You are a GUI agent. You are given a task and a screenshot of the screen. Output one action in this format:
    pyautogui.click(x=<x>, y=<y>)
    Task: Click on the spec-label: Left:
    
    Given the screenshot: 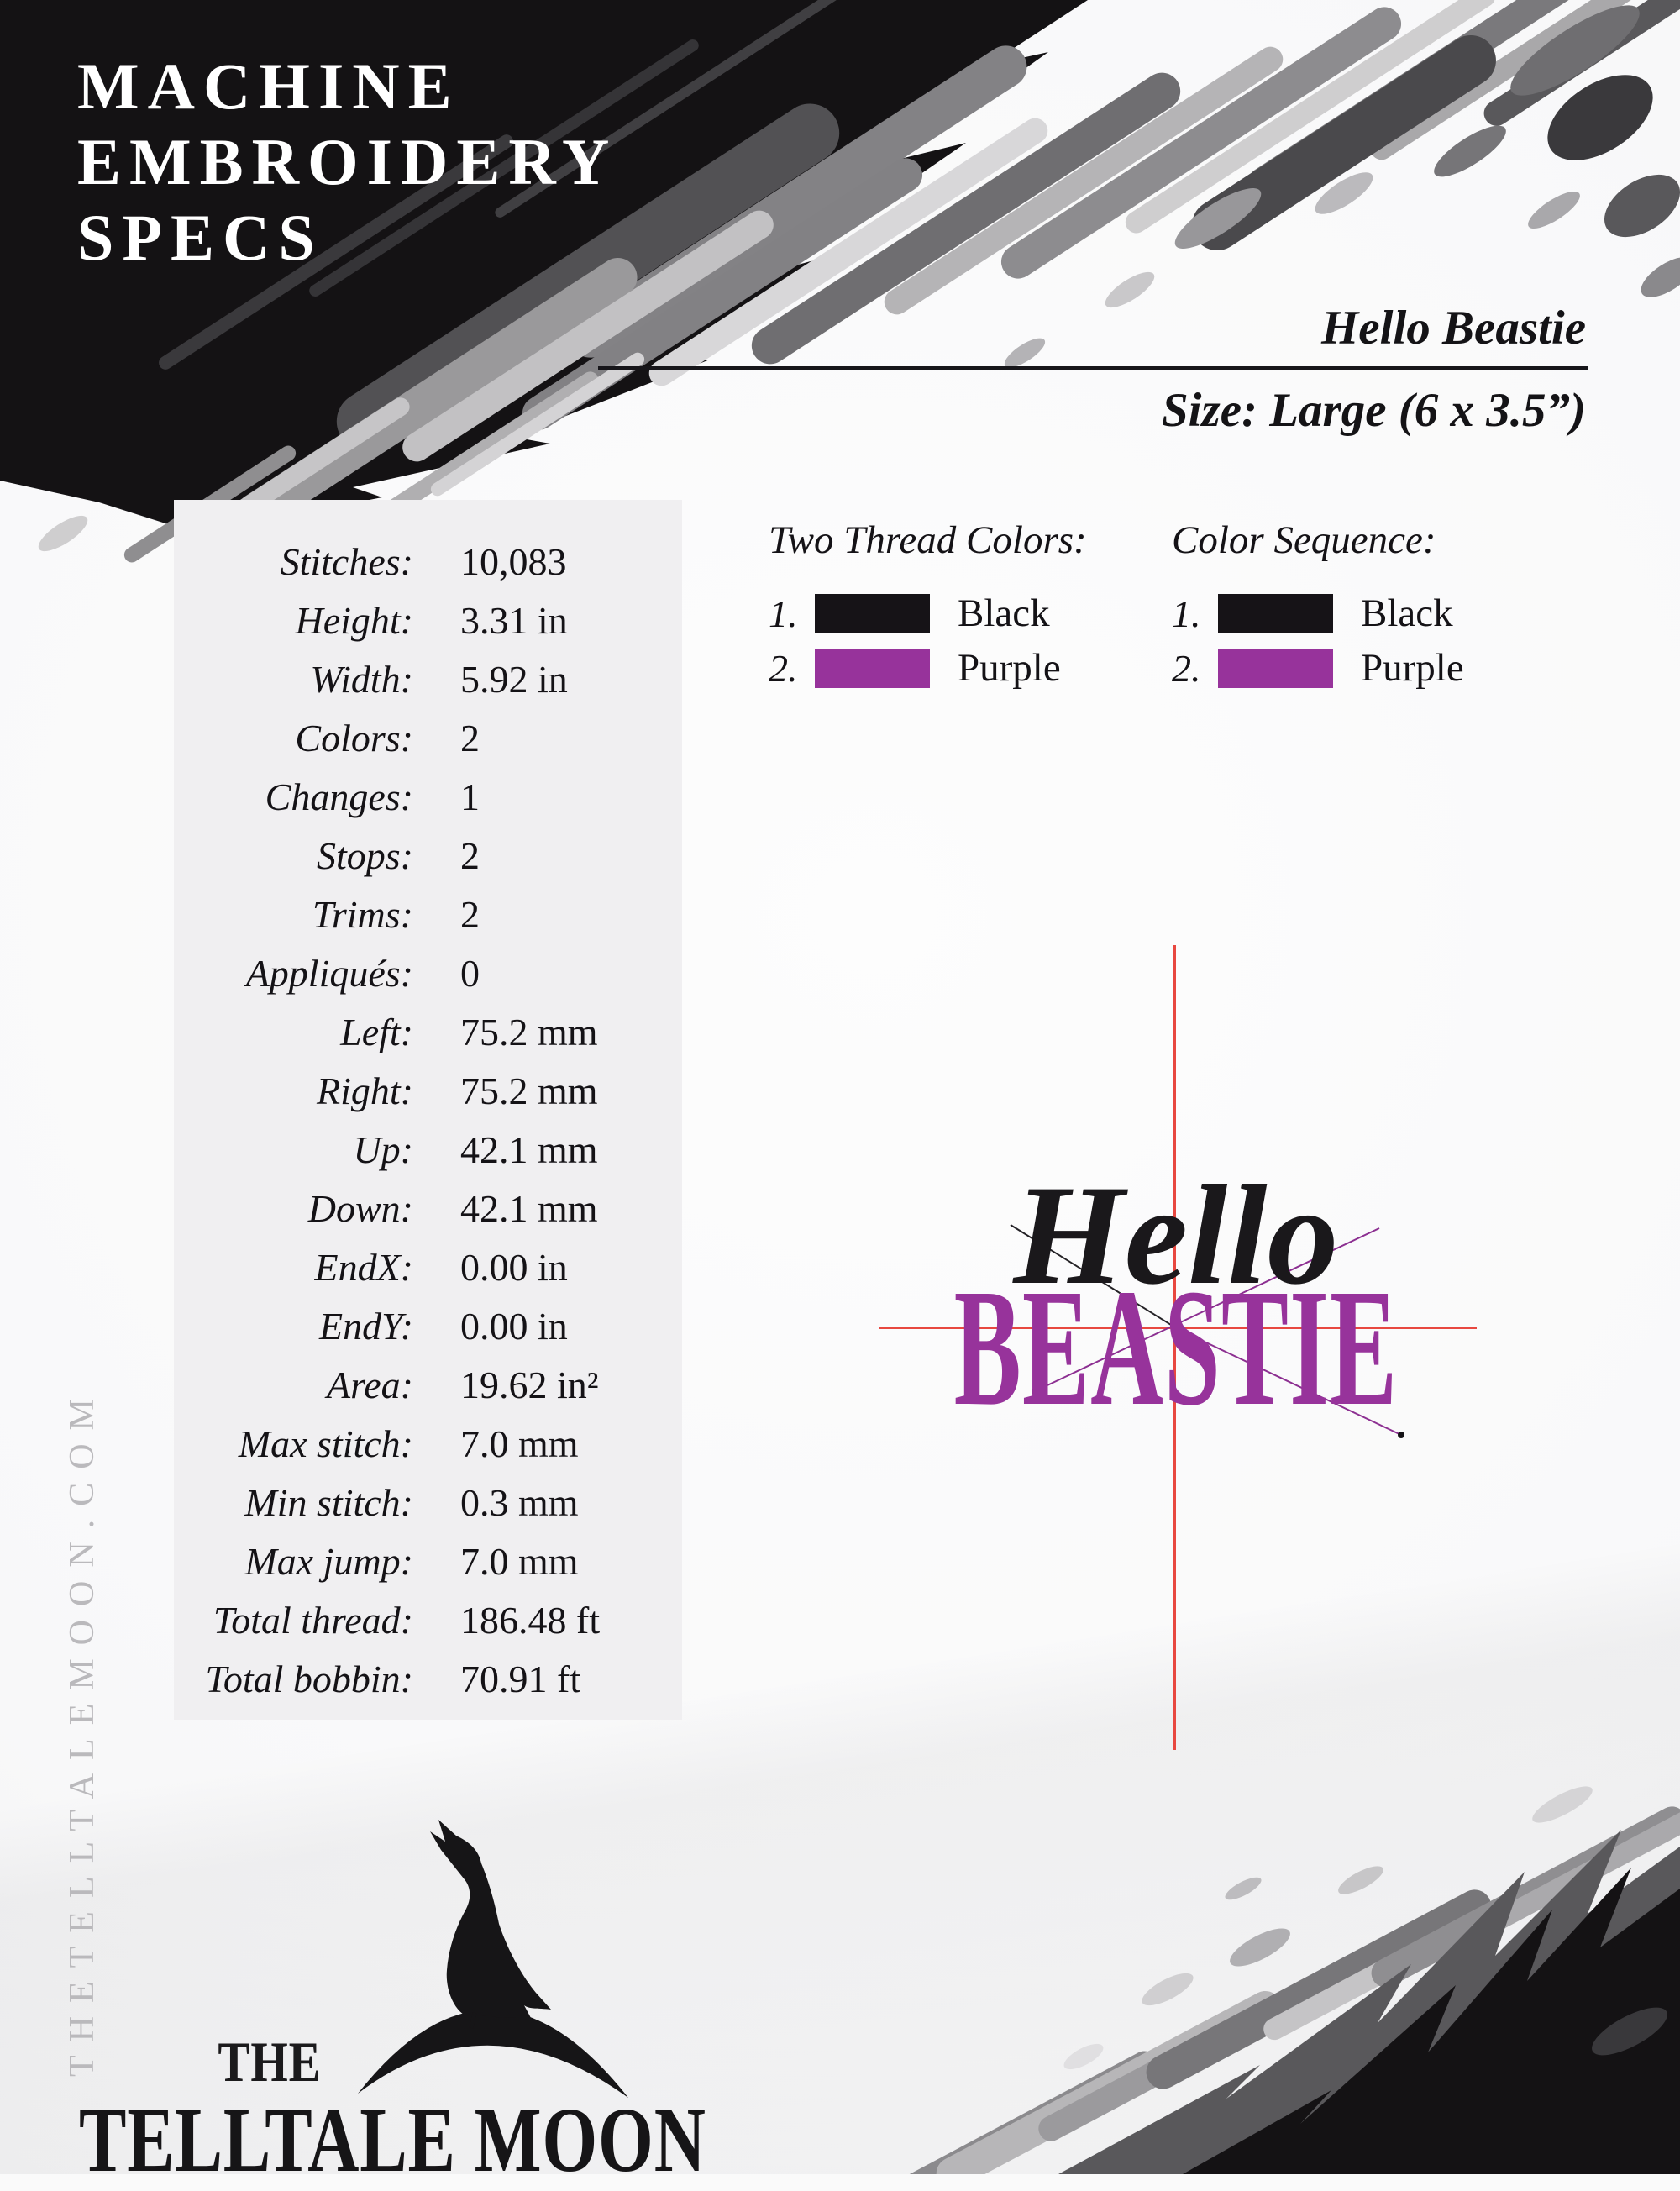 What is the action you would take?
    pyautogui.click(x=376, y=1032)
    